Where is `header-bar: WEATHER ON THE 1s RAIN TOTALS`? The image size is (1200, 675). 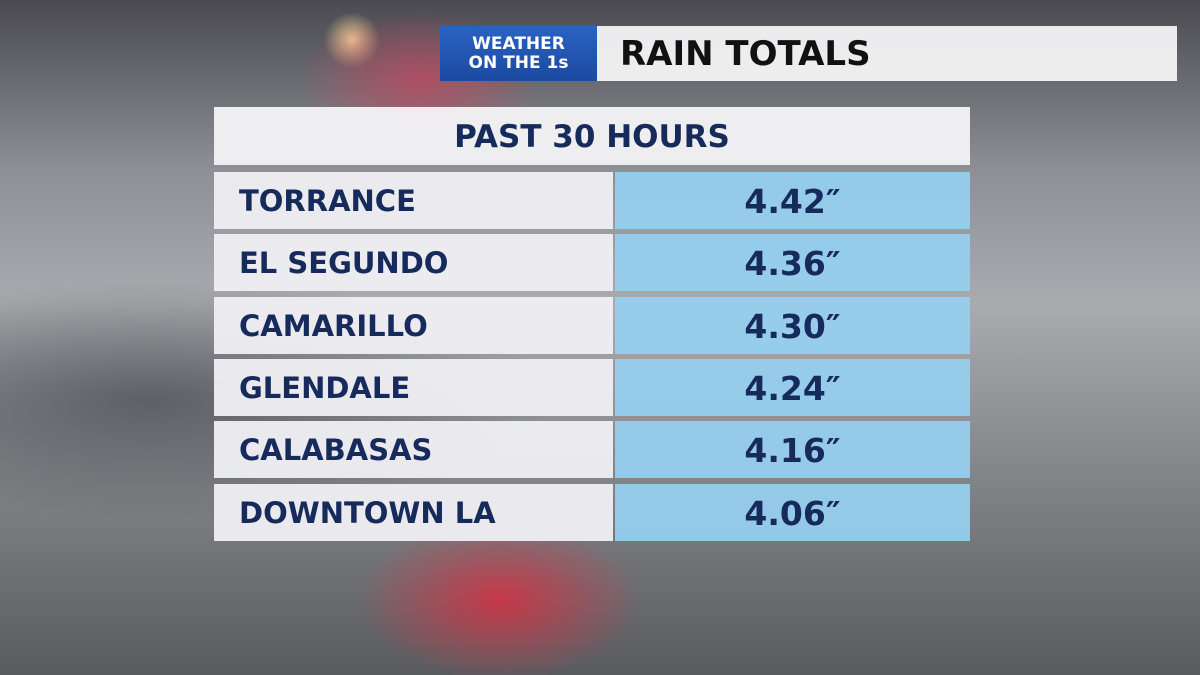
header-bar: WEATHER ON THE 1s RAIN TOTALS is located at coordinates (808, 53).